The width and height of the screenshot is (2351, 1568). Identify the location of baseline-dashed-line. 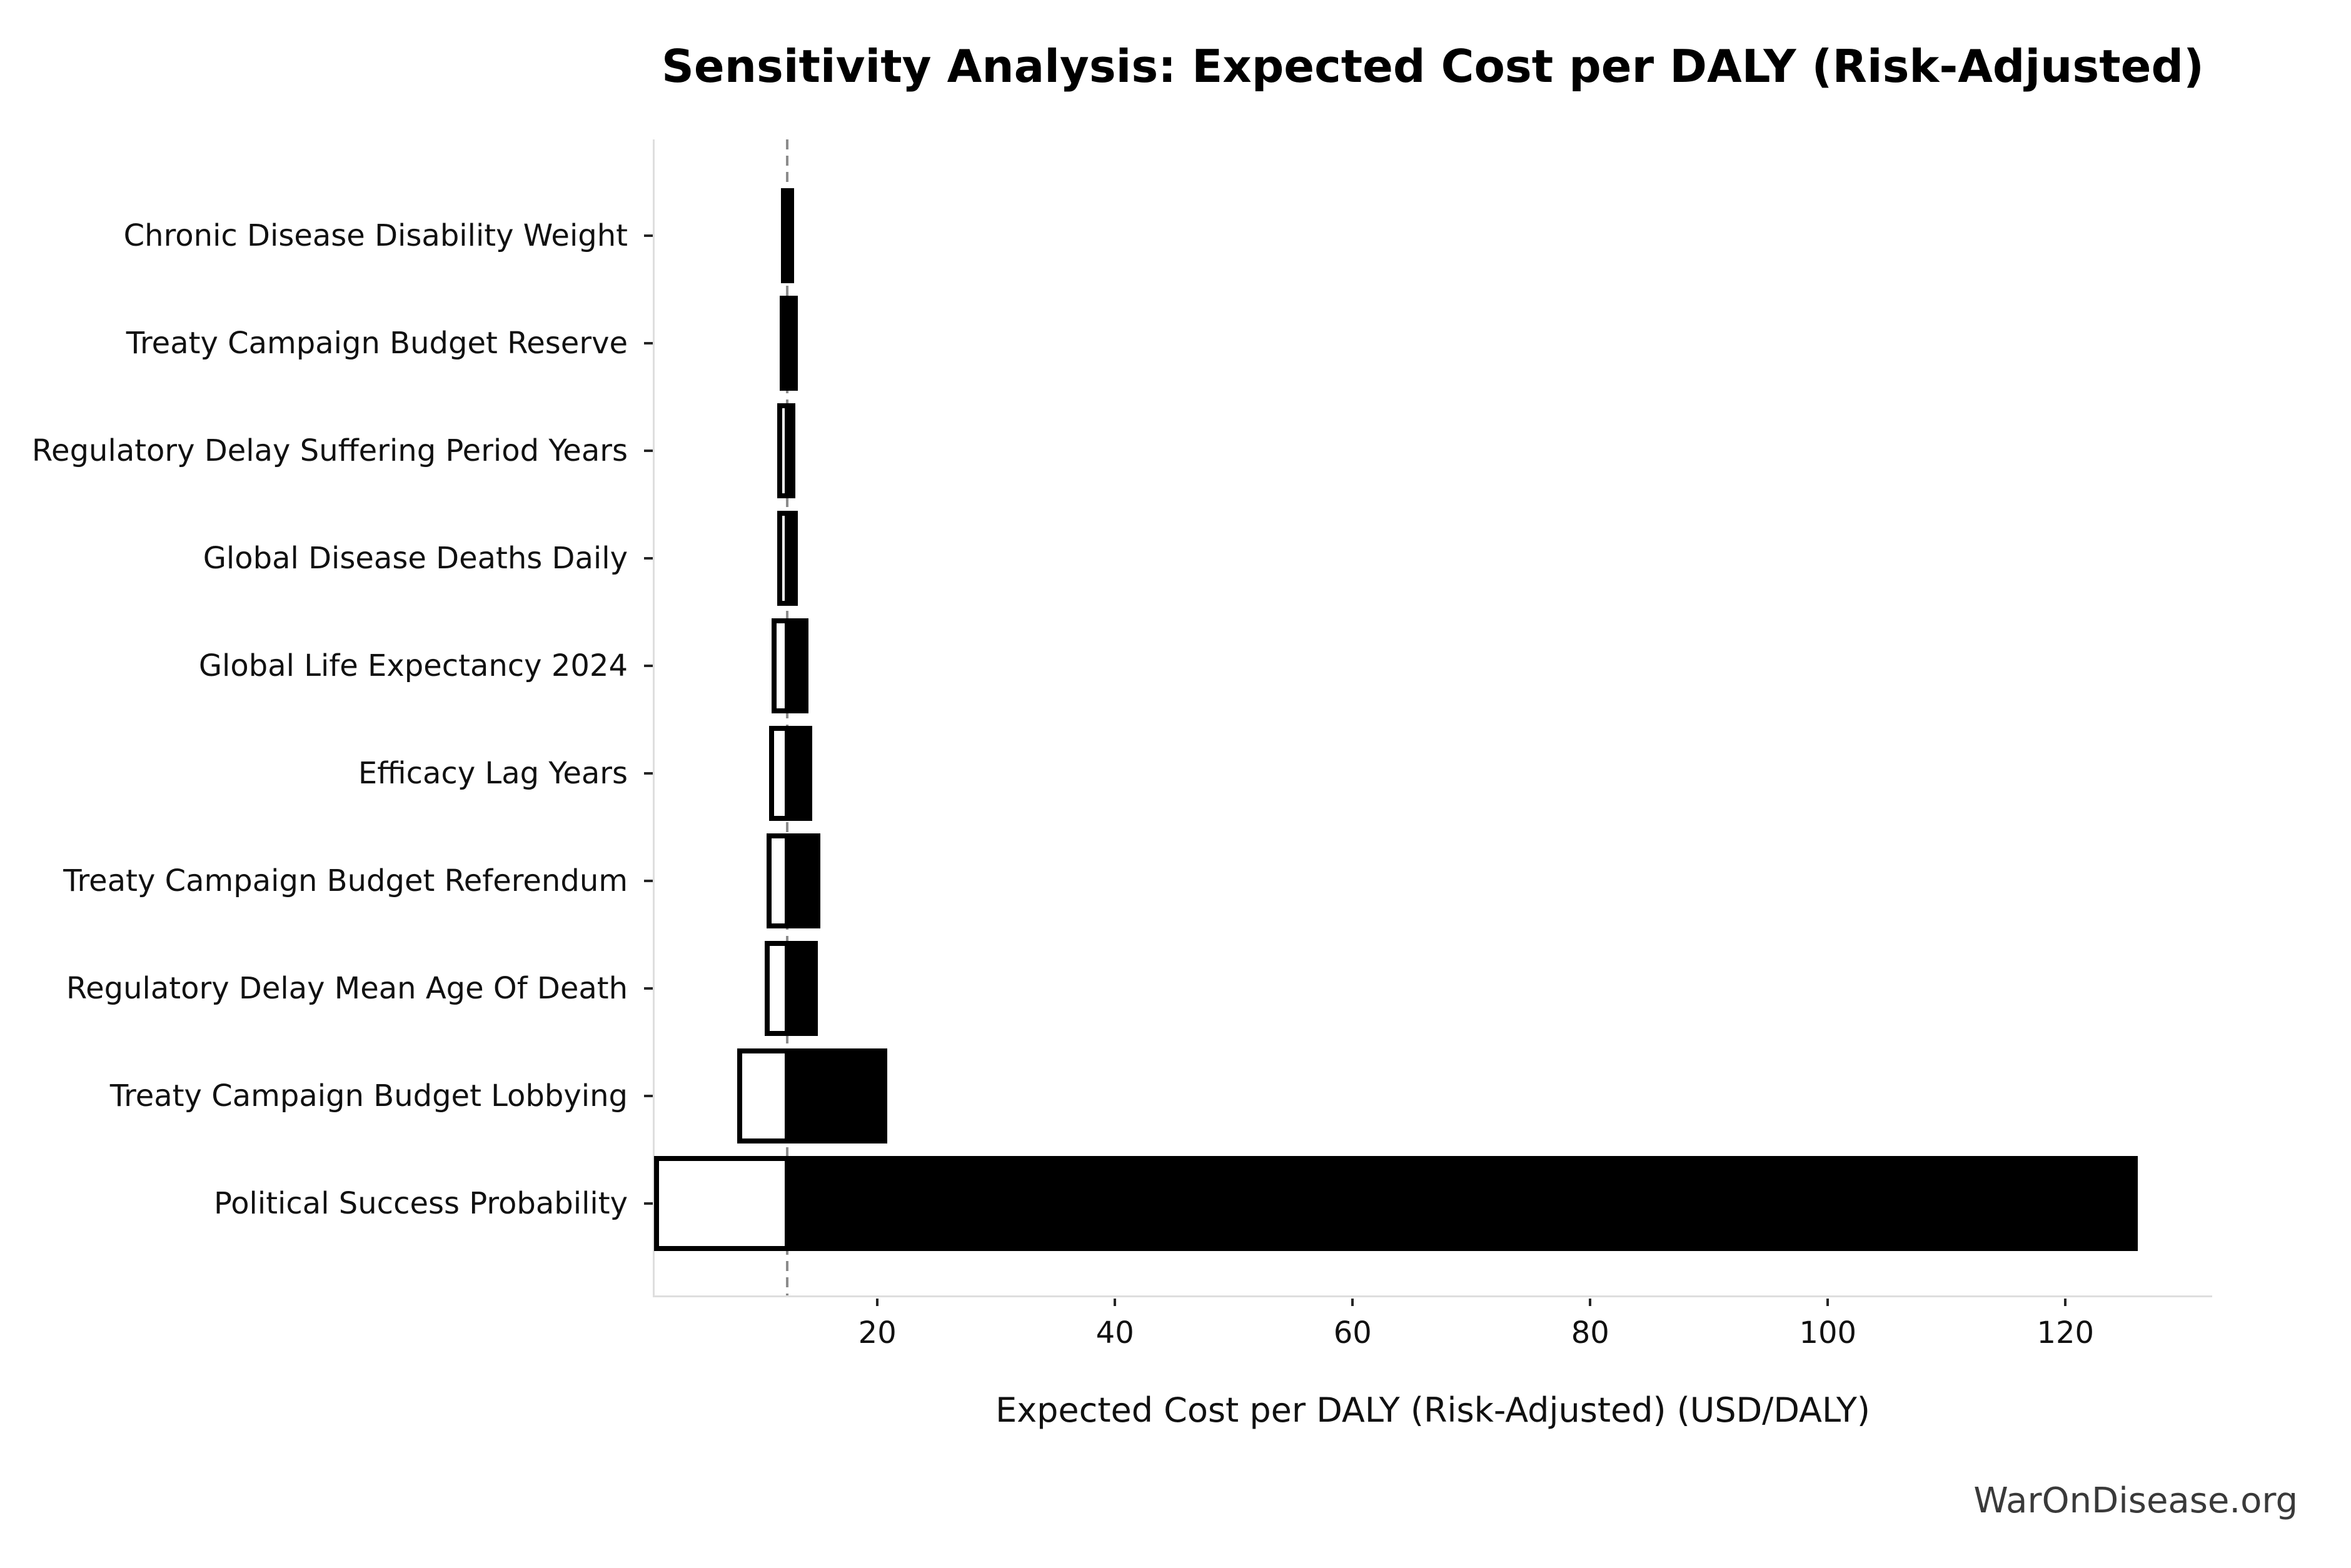
(786, 717).